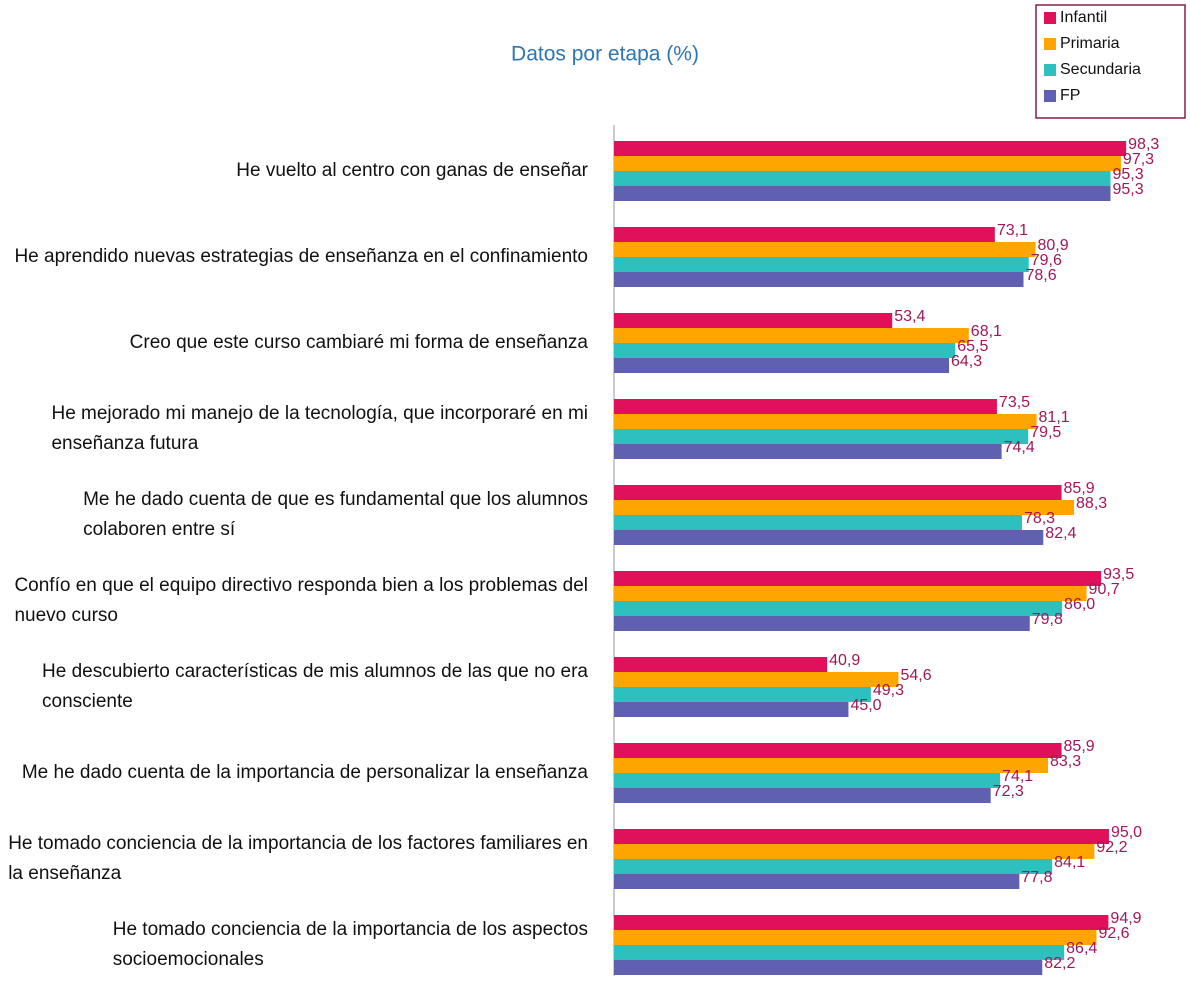 The height and width of the screenshot is (981, 1190). I want to click on value-label: 65,5, so click(972, 346).